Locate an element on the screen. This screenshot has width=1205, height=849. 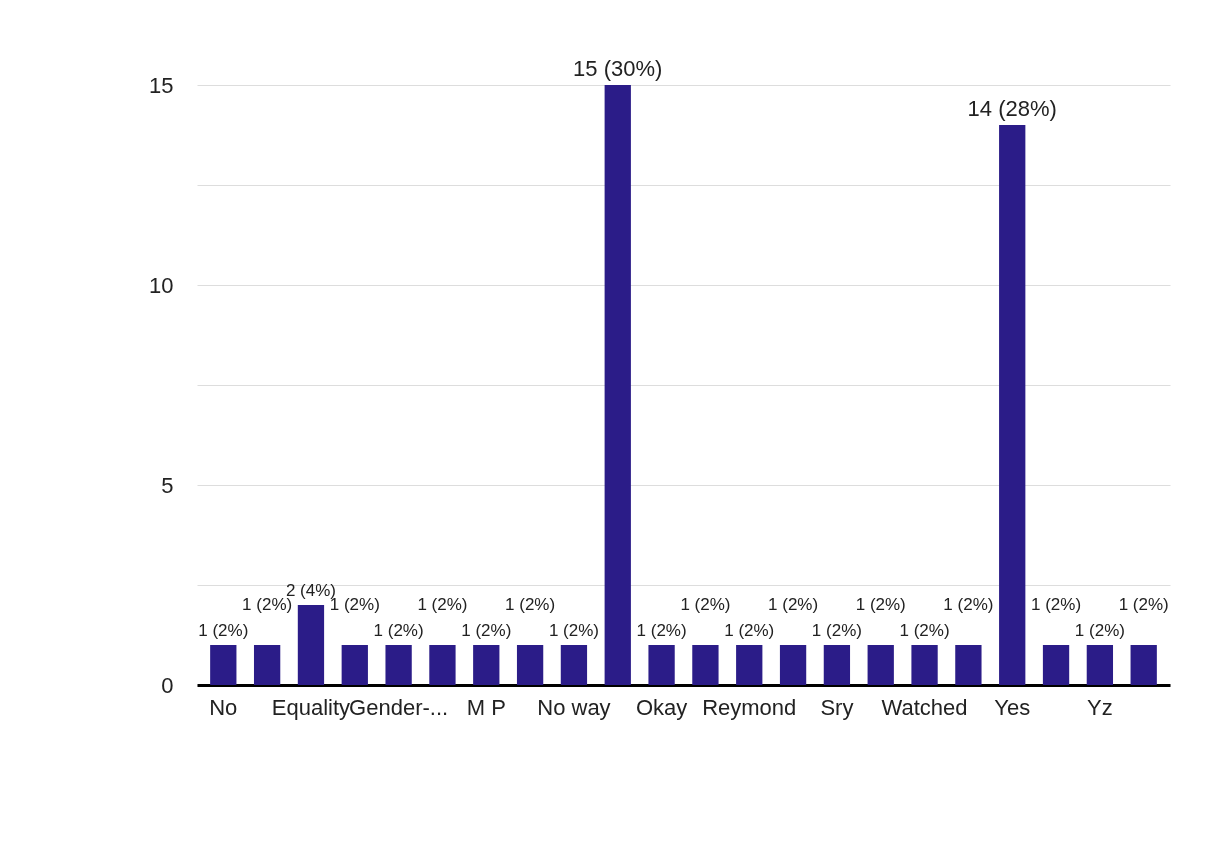
y-tick-label: 10 is located at coordinates (161, 285).